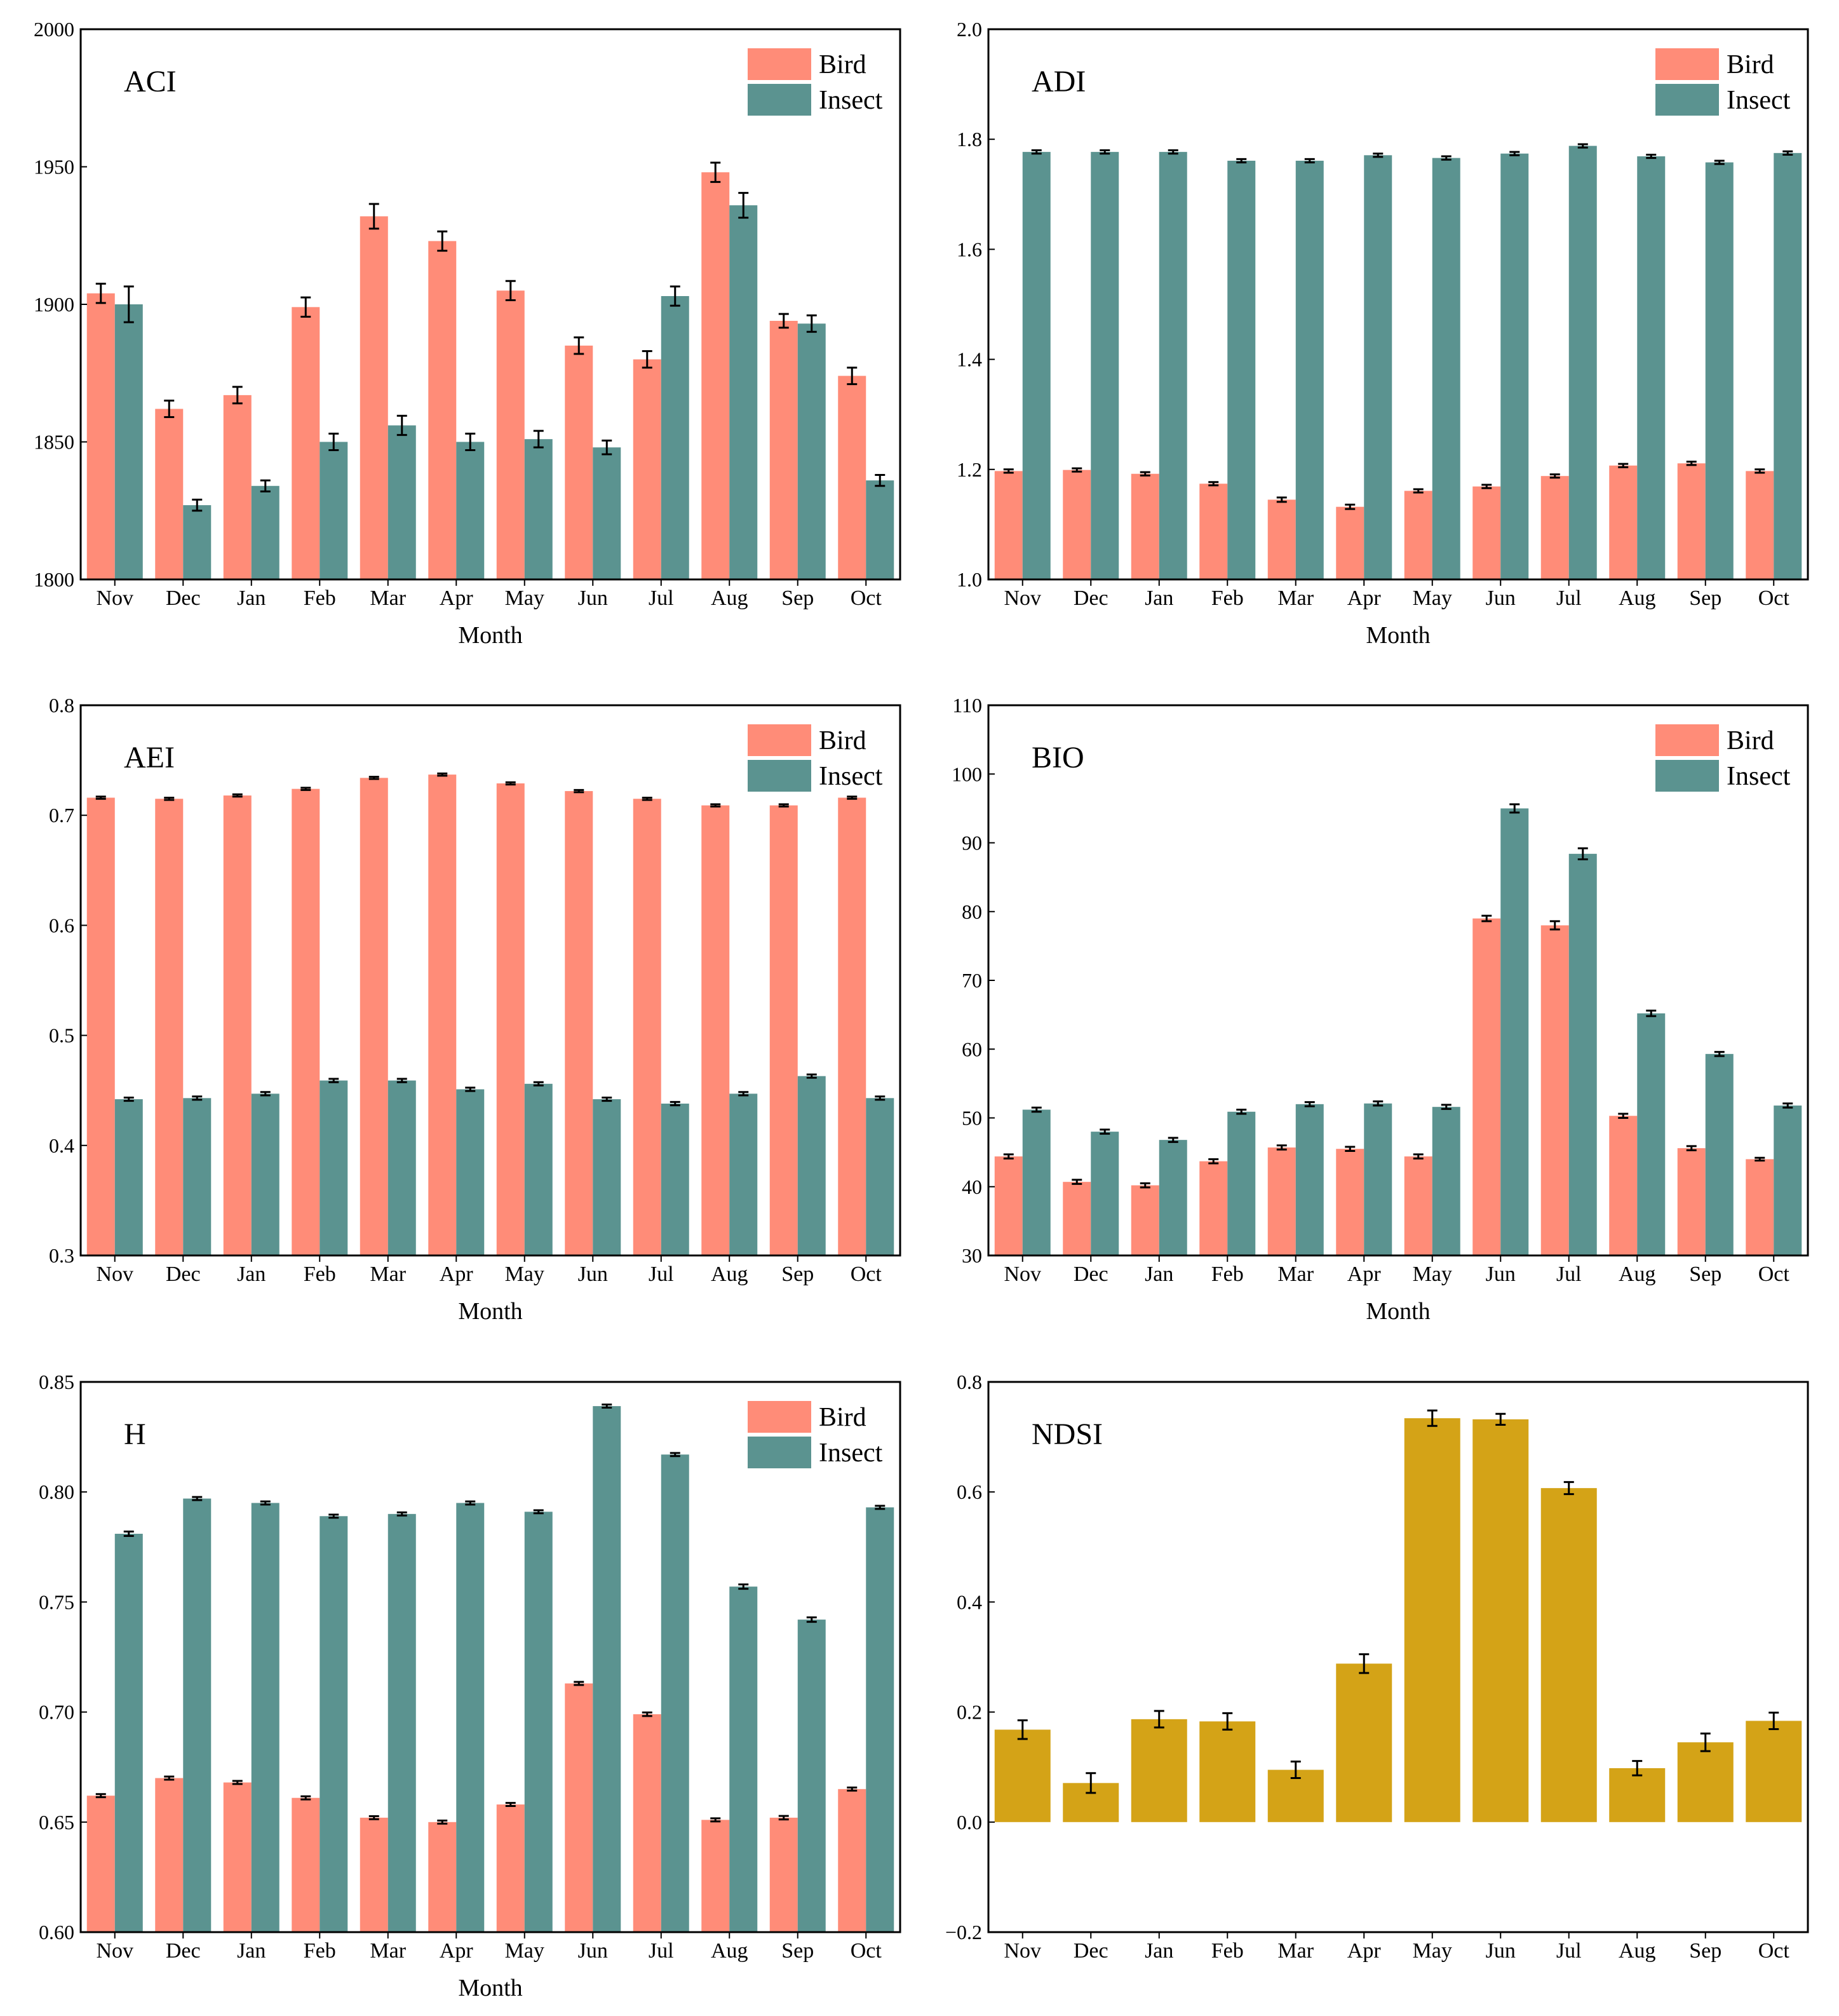  Describe the element at coordinates (1760, 1207) in the screenshot. I see `bar-bird-oct` at that location.